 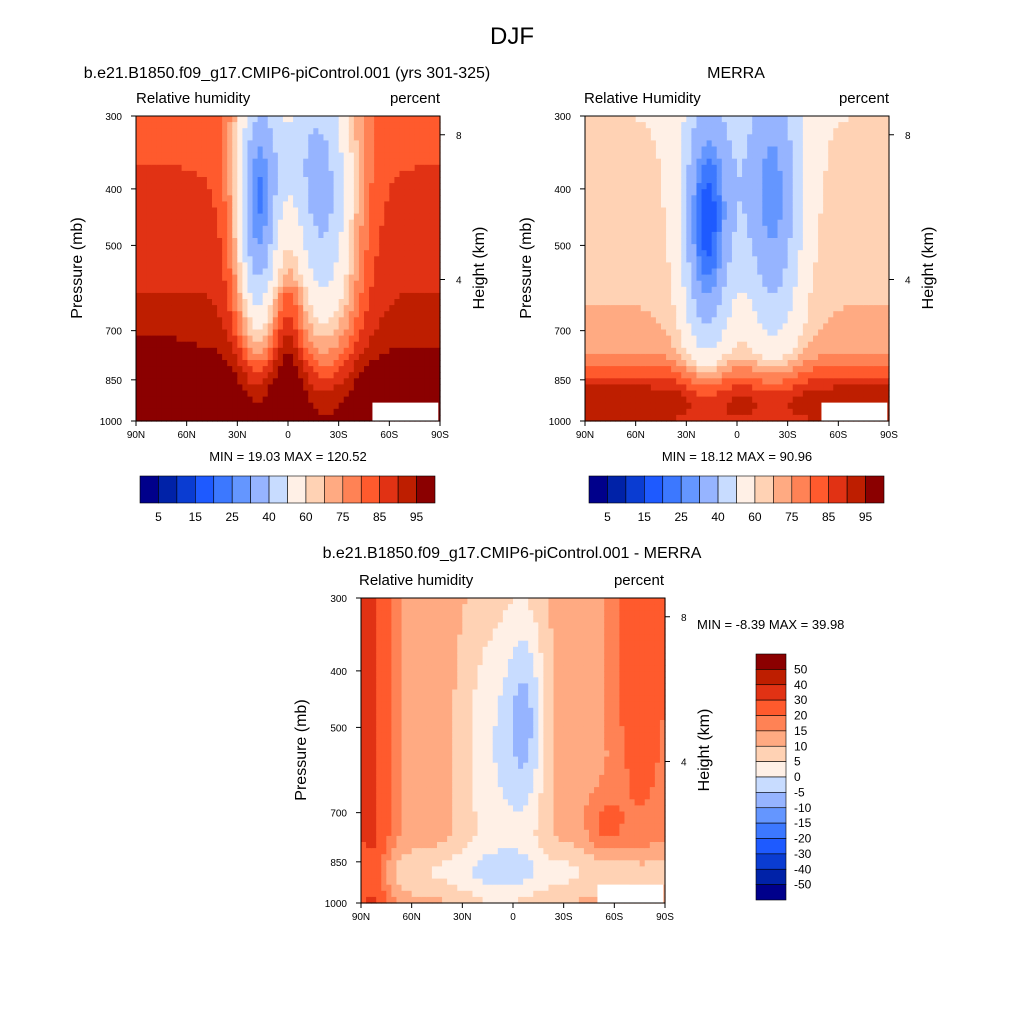 I want to click on panel-title: MERRA, so click(x=736, y=73).